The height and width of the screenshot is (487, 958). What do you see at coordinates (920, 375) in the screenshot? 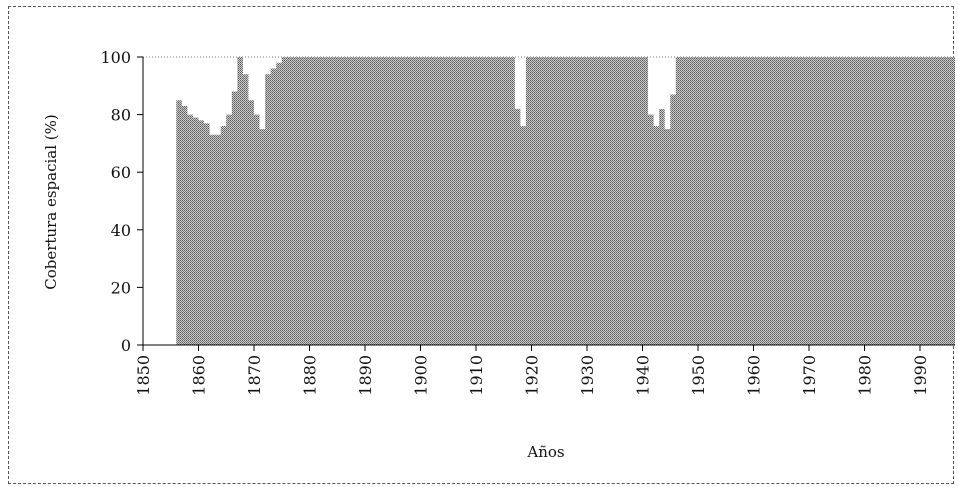
I see `x-tick-label: 1990` at bounding box center [920, 375].